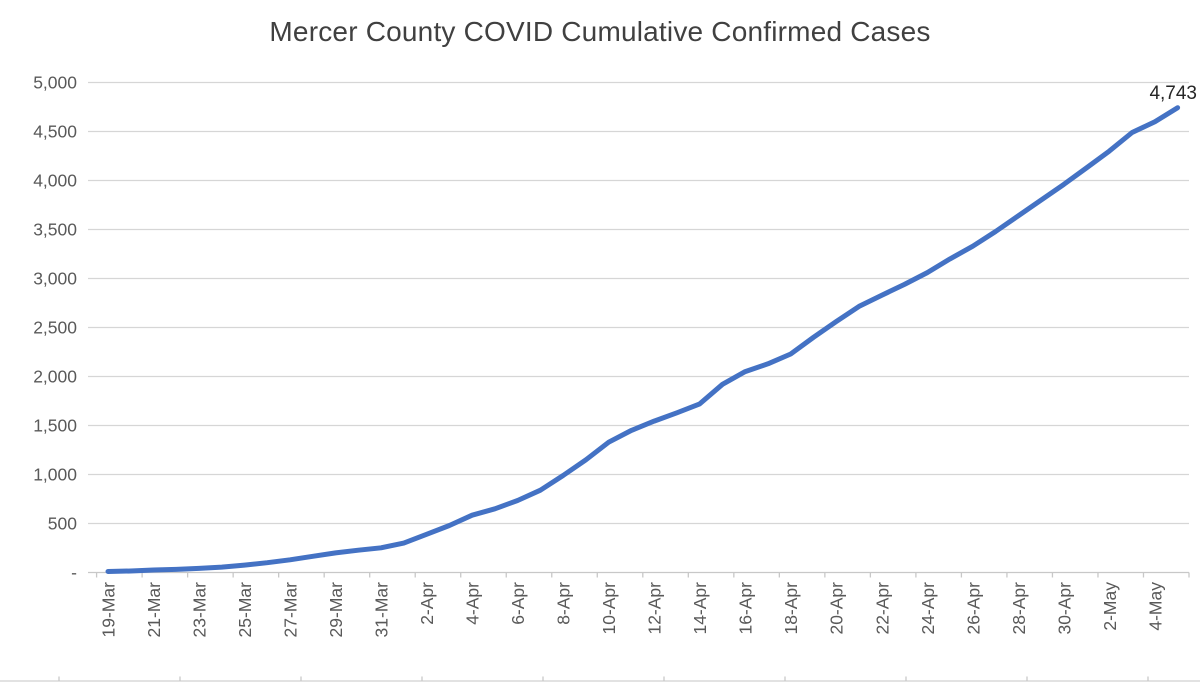  What do you see at coordinates (928, 608) in the screenshot?
I see `x-axis-label: 24-Apr` at bounding box center [928, 608].